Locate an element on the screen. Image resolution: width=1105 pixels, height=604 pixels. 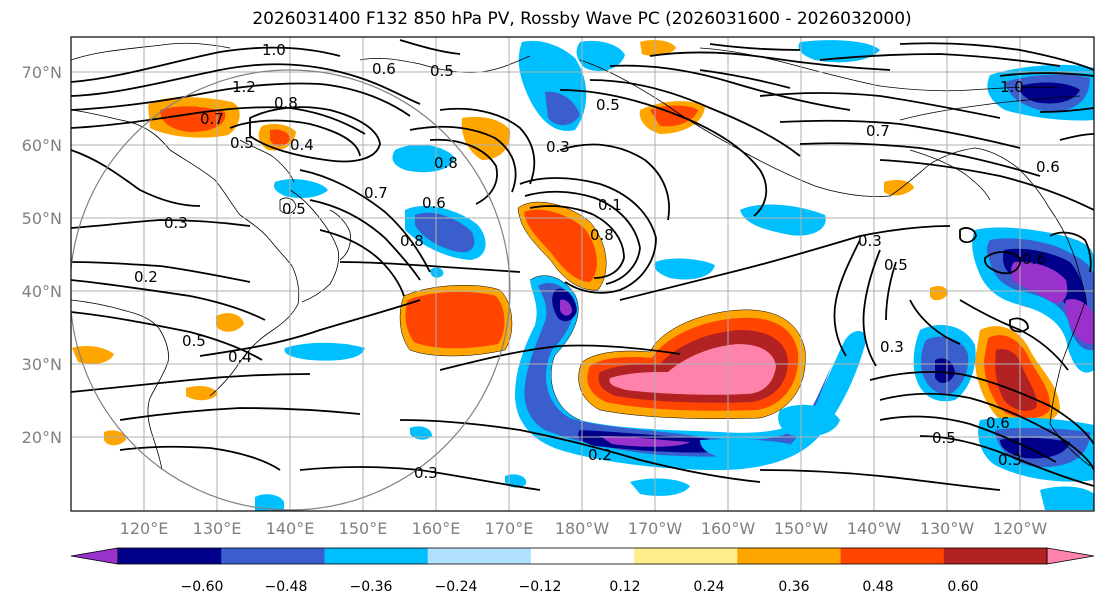
colorbar-tick-label: 0.48 is located at coordinates (877, 587).